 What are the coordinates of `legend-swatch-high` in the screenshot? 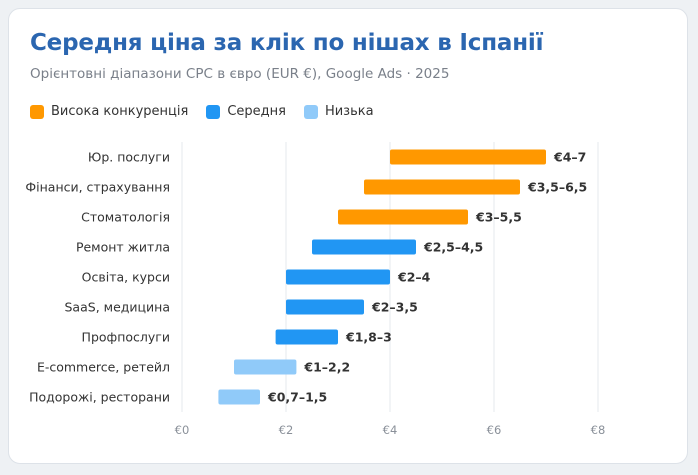 It's located at (37, 111).